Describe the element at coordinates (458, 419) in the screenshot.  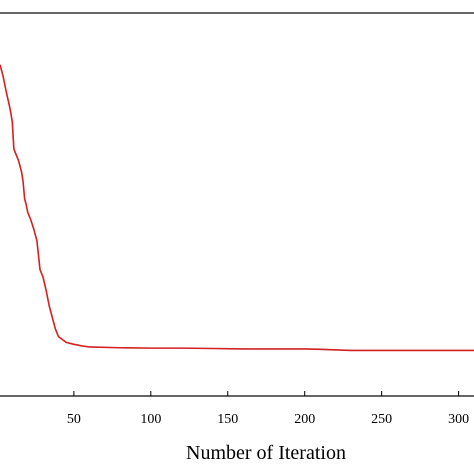
I see `x-tick-label: 300` at that location.